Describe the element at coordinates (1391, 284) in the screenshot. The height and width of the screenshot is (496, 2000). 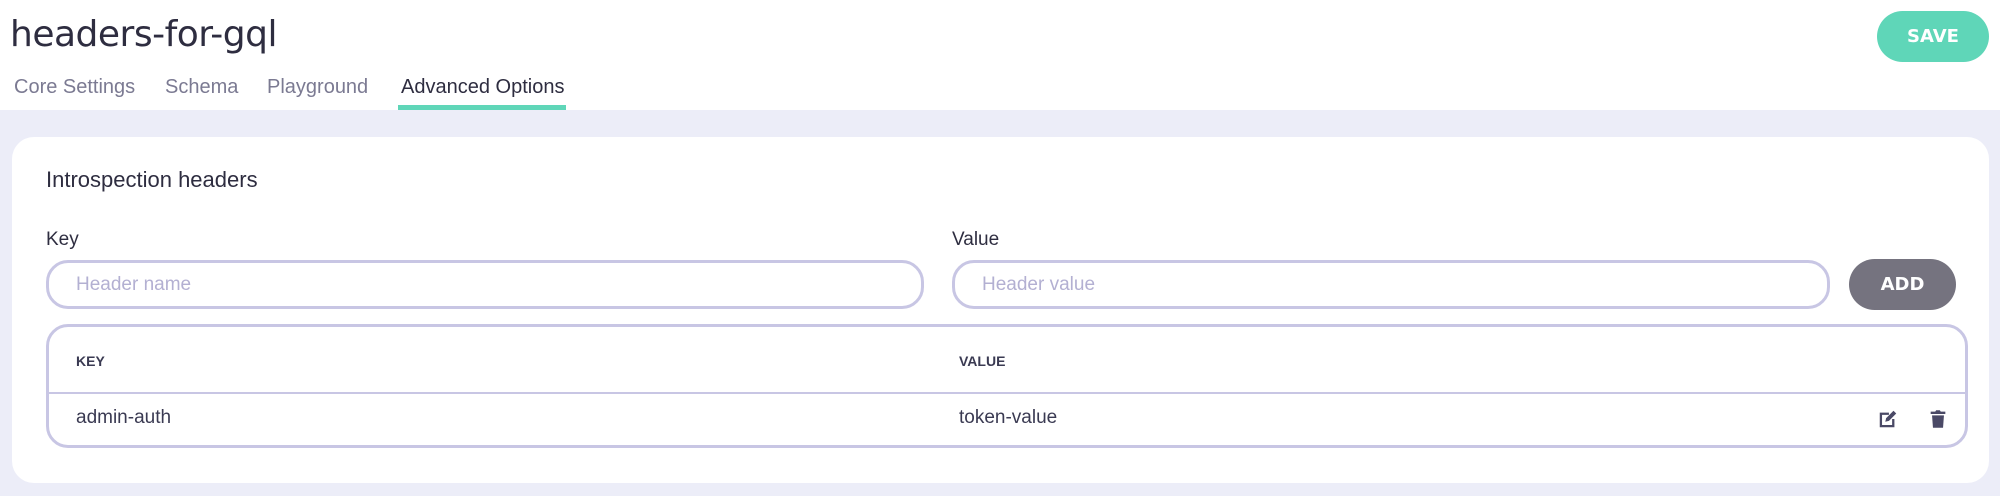
I see `header-value-input` at that location.